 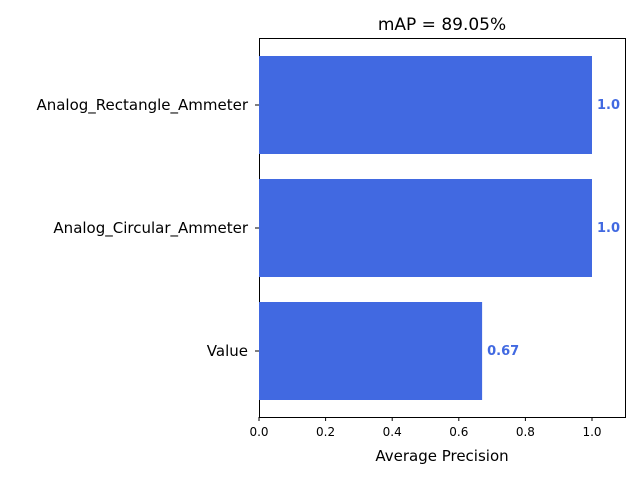 What do you see at coordinates (371, 351) in the screenshot?
I see `bar-value` at bounding box center [371, 351].